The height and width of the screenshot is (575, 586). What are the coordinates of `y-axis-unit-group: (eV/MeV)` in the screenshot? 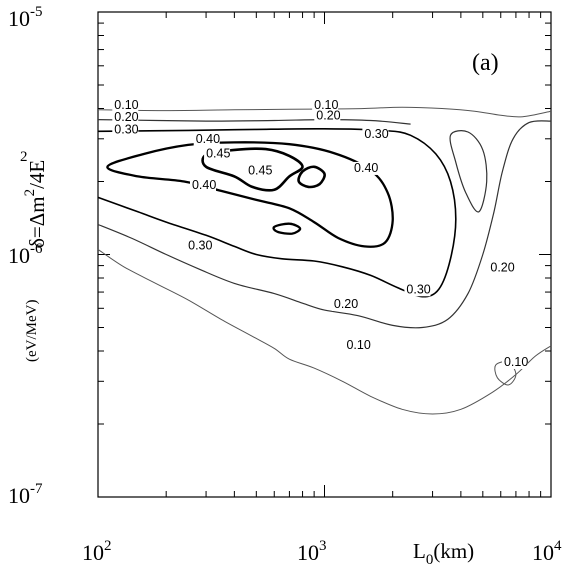 It's located at (32, 331).